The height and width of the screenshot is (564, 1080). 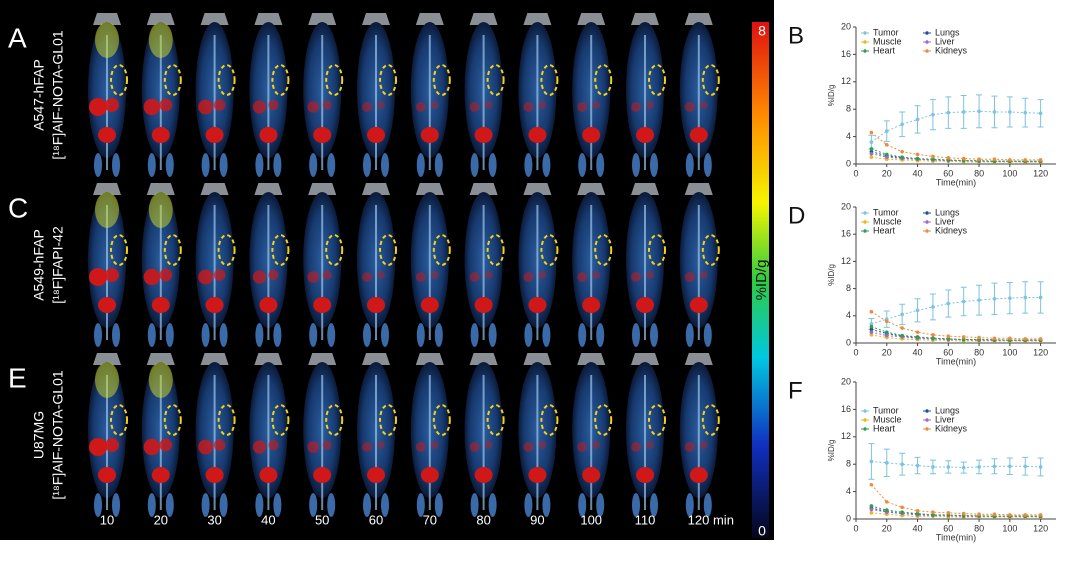 What do you see at coordinates (376, 519) in the screenshot?
I see `time-label: 60` at bounding box center [376, 519].